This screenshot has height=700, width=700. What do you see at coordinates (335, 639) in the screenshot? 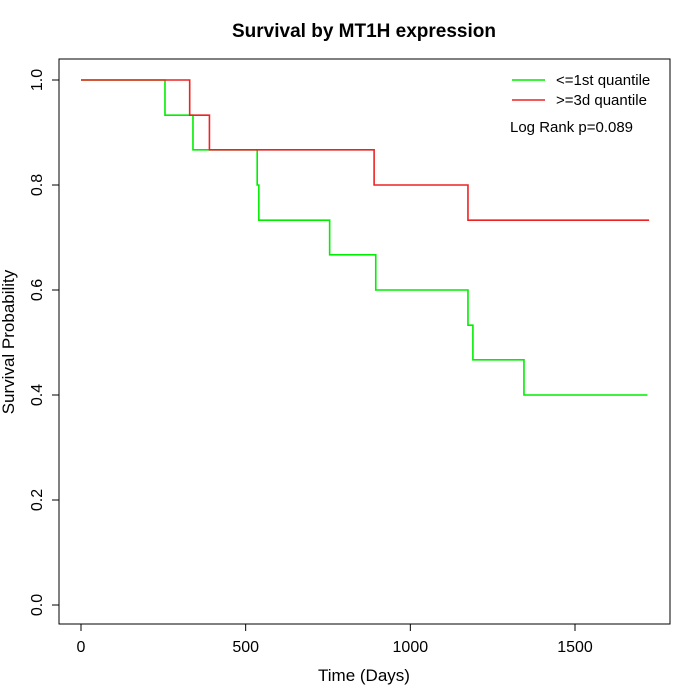
I see `x-axis: 0 500 1000 1500` at bounding box center [335, 639].